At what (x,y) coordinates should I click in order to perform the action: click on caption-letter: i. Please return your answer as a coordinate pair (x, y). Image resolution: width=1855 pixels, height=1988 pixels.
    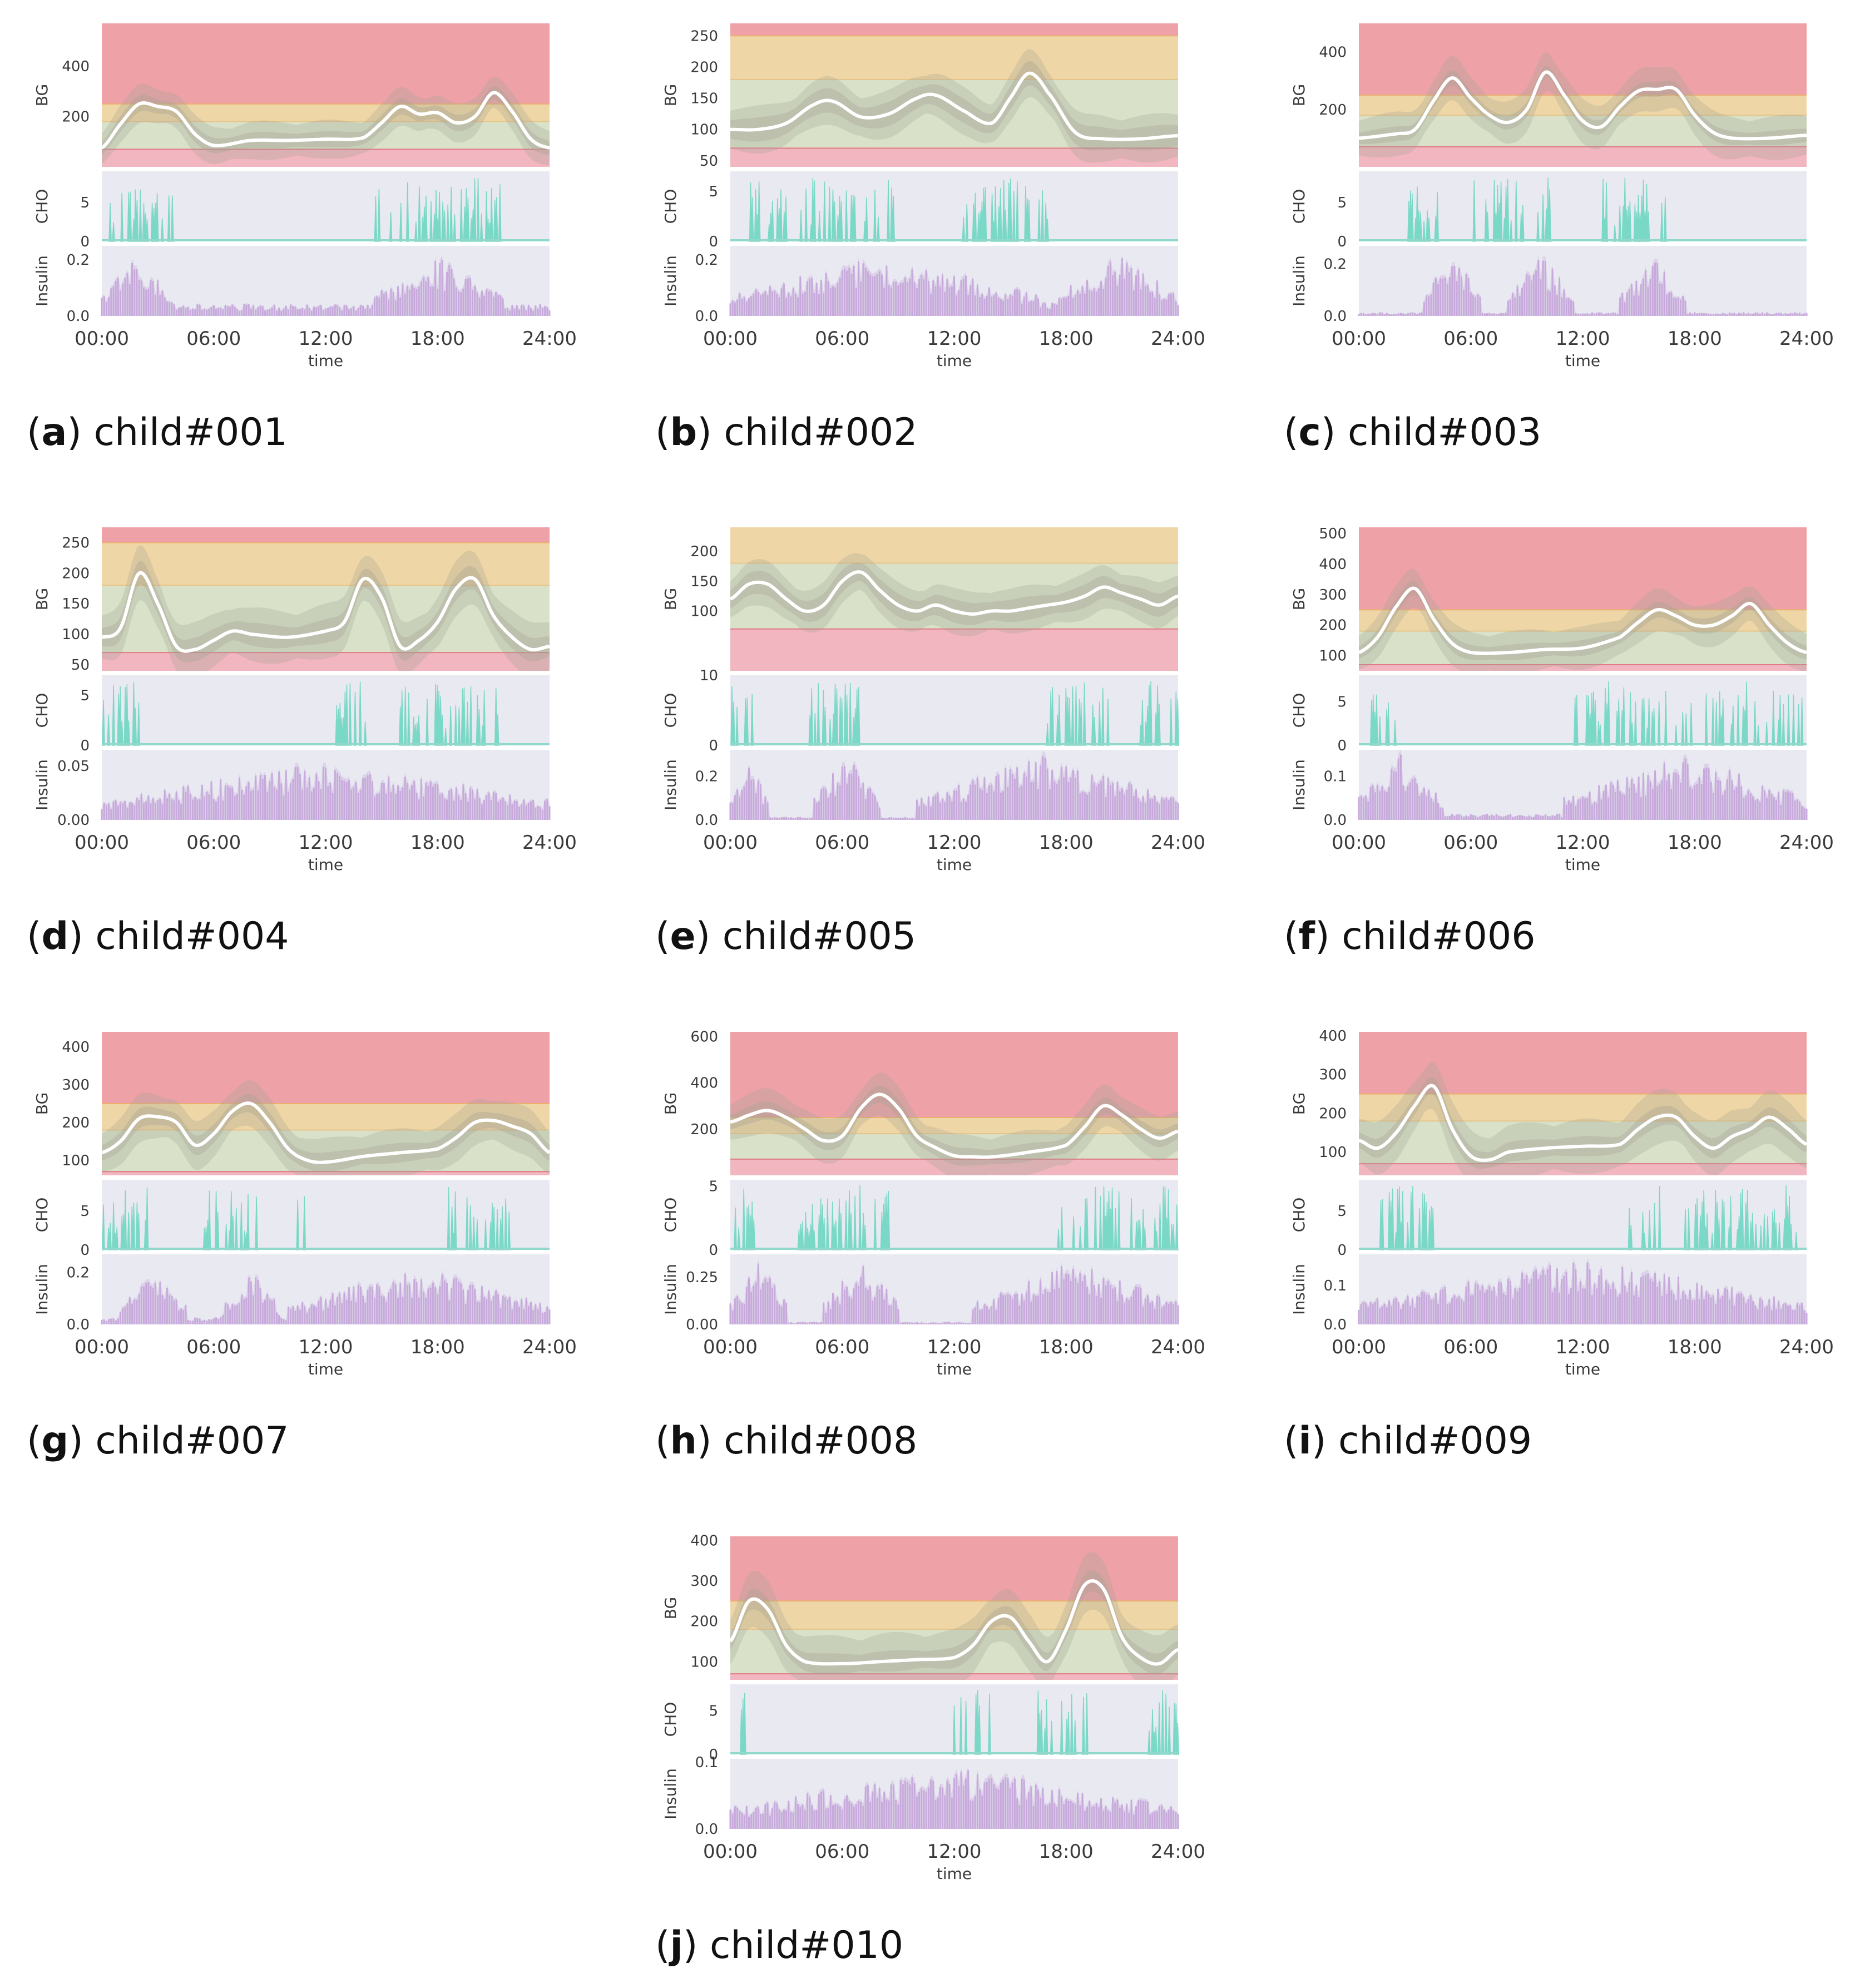
    Looking at the image, I should click on (1306, 1441).